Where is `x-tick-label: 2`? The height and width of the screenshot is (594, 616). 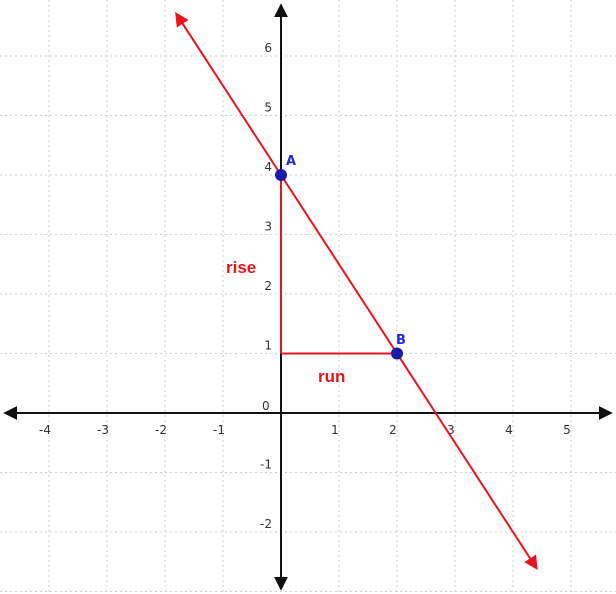 x-tick-label: 2 is located at coordinates (393, 430).